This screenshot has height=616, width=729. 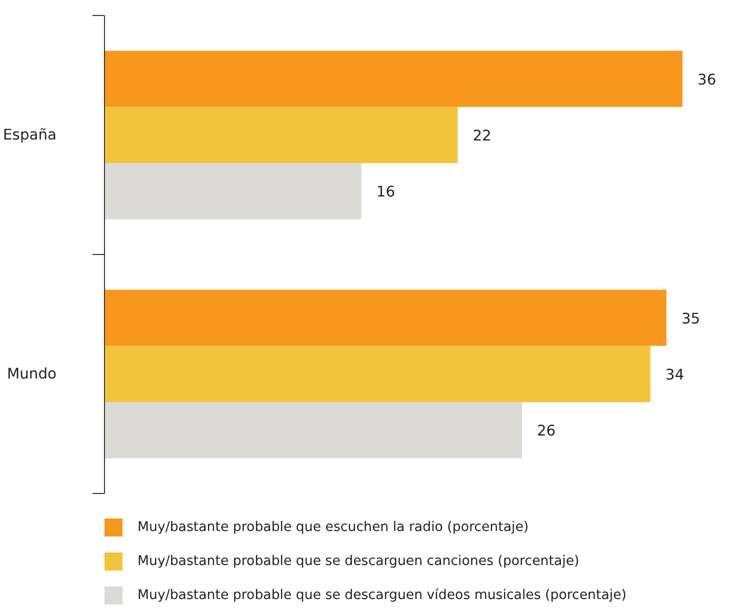 What do you see at coordinates (482, 136) in the screenshot?
I see `data-label: 22` at bounding box center [482, 136].